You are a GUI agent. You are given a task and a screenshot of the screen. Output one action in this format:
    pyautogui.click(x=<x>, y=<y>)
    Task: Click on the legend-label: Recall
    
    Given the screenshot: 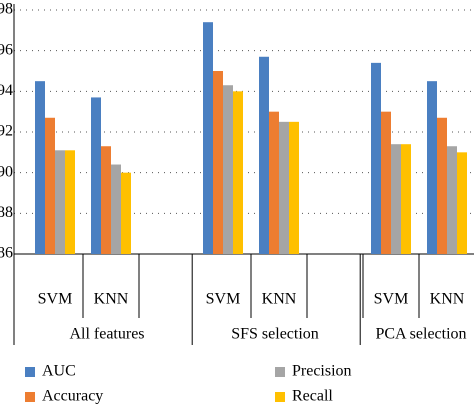 What is the action you would take?
    pyautogui.click(x=312, y=396)
    